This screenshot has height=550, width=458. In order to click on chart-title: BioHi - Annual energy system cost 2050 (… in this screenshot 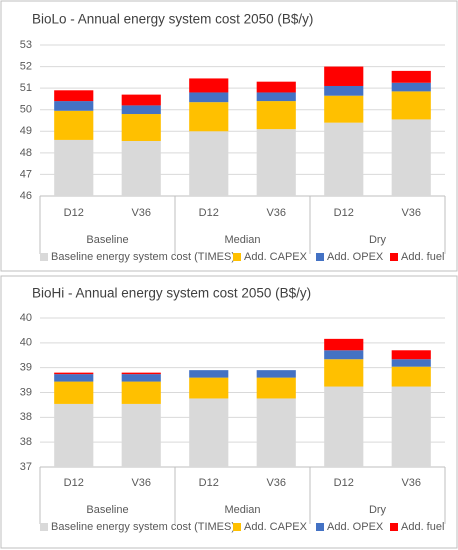, I will do `click(171, 293)`.